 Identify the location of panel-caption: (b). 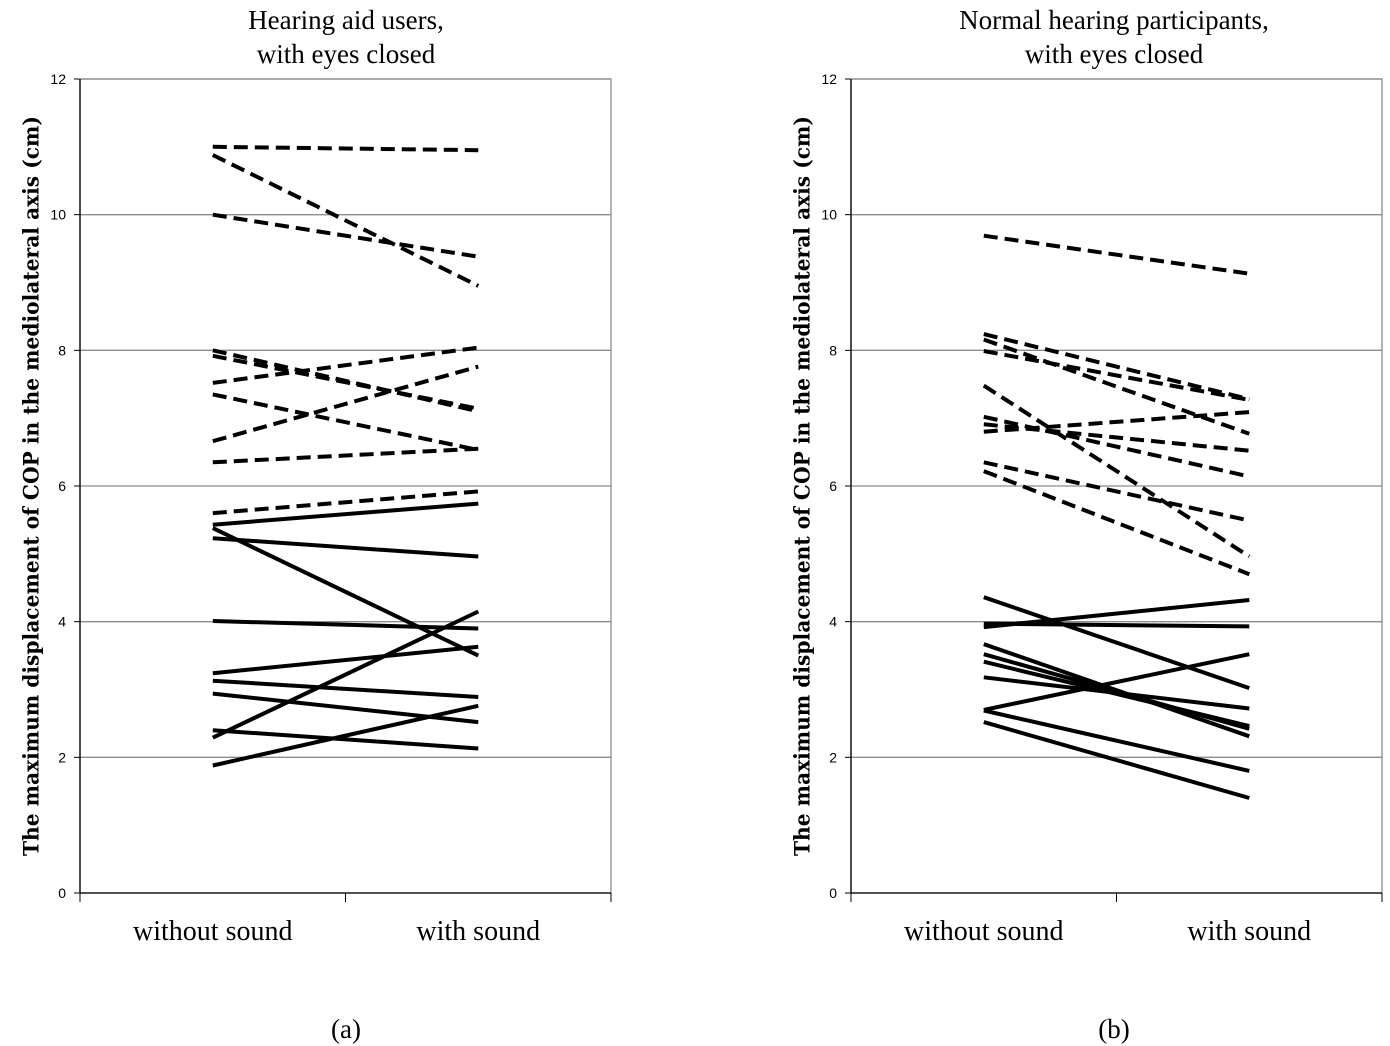
(1113, 1029).